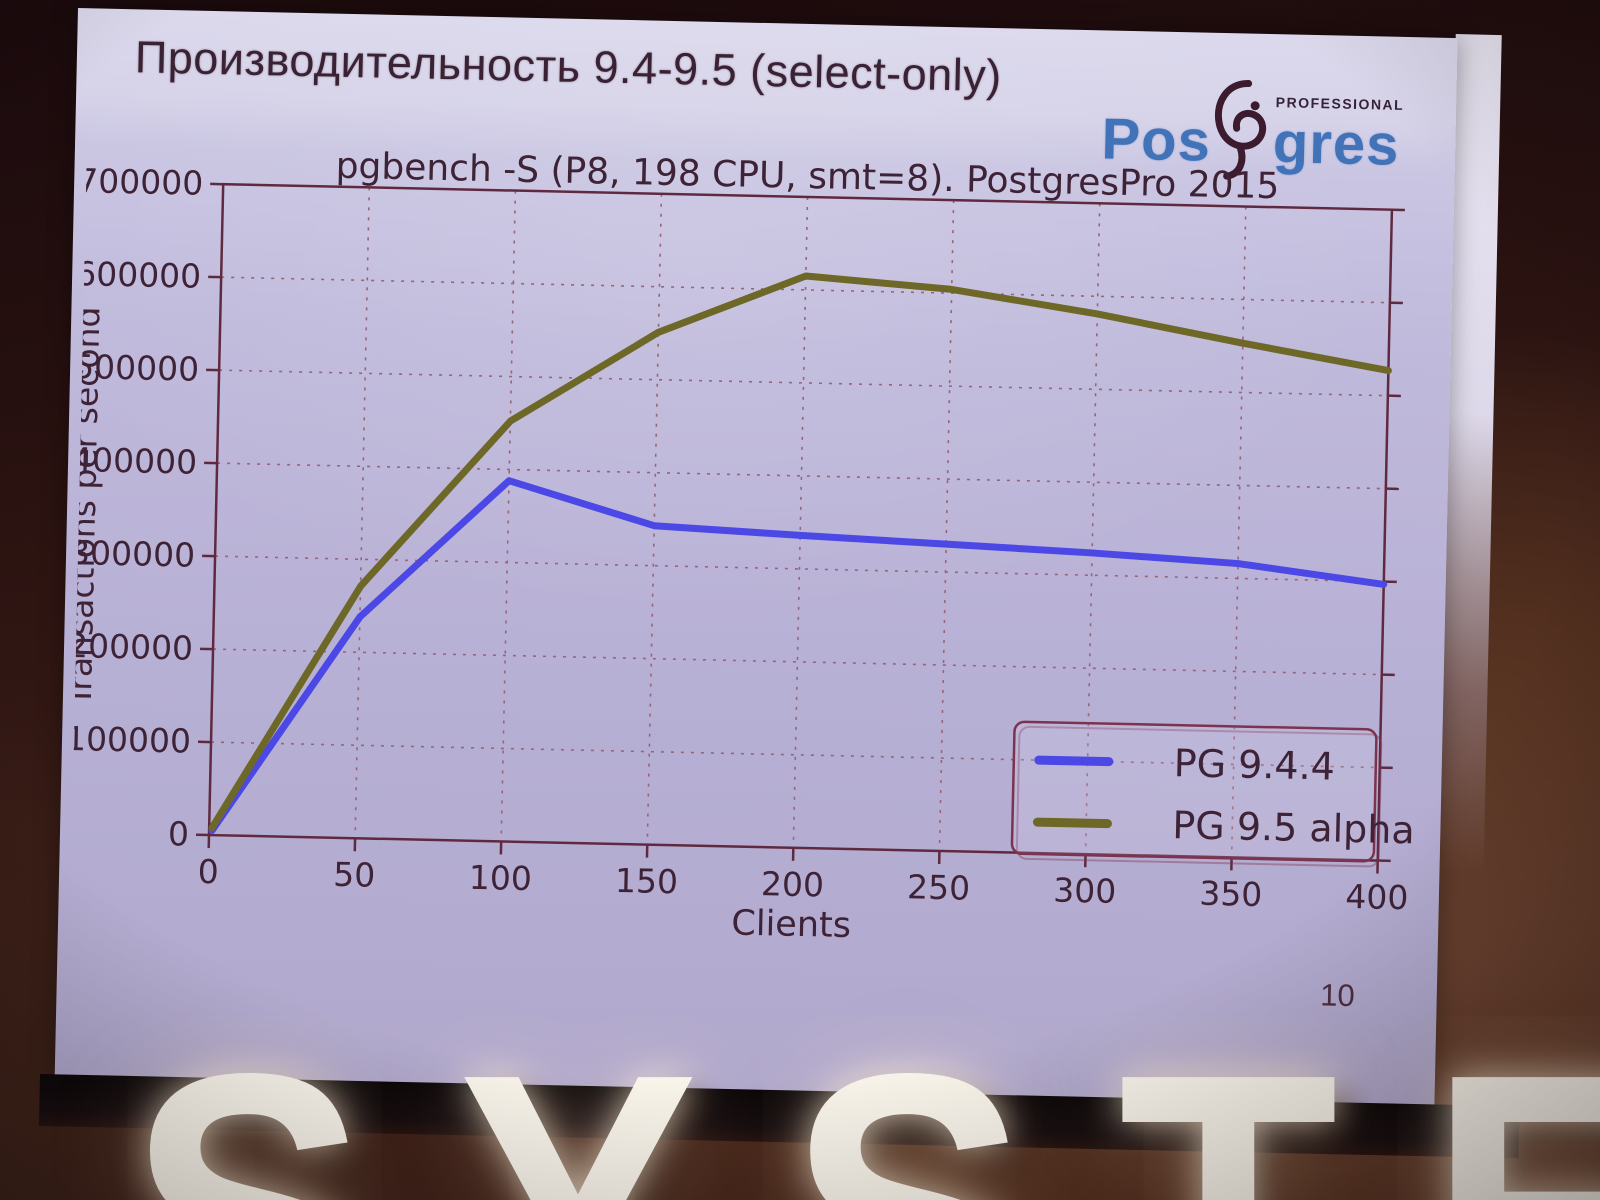 Image resolution: width=1600 pixels, height=1200 pixels. I want to click on postgres-professional-logo: Pos PROFESSIONAL gres, so click(1253, 126).